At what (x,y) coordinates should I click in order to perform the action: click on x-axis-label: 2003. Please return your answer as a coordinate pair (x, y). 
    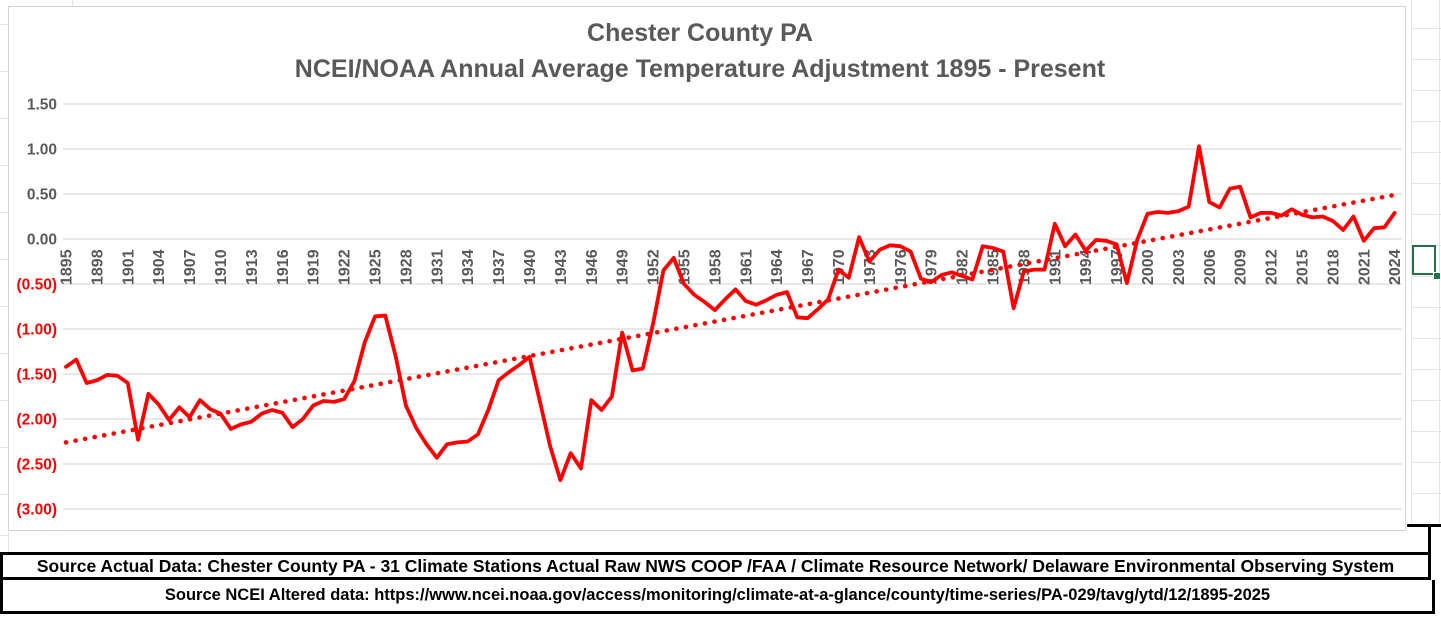
    Looking at the image, I should click on (1179, 267).